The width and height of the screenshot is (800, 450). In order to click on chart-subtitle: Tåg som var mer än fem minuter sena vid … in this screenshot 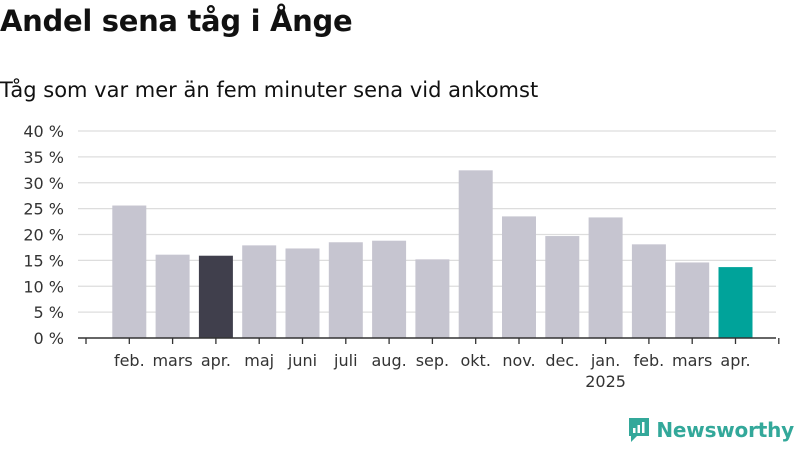, I will do `click(269, 90)`.